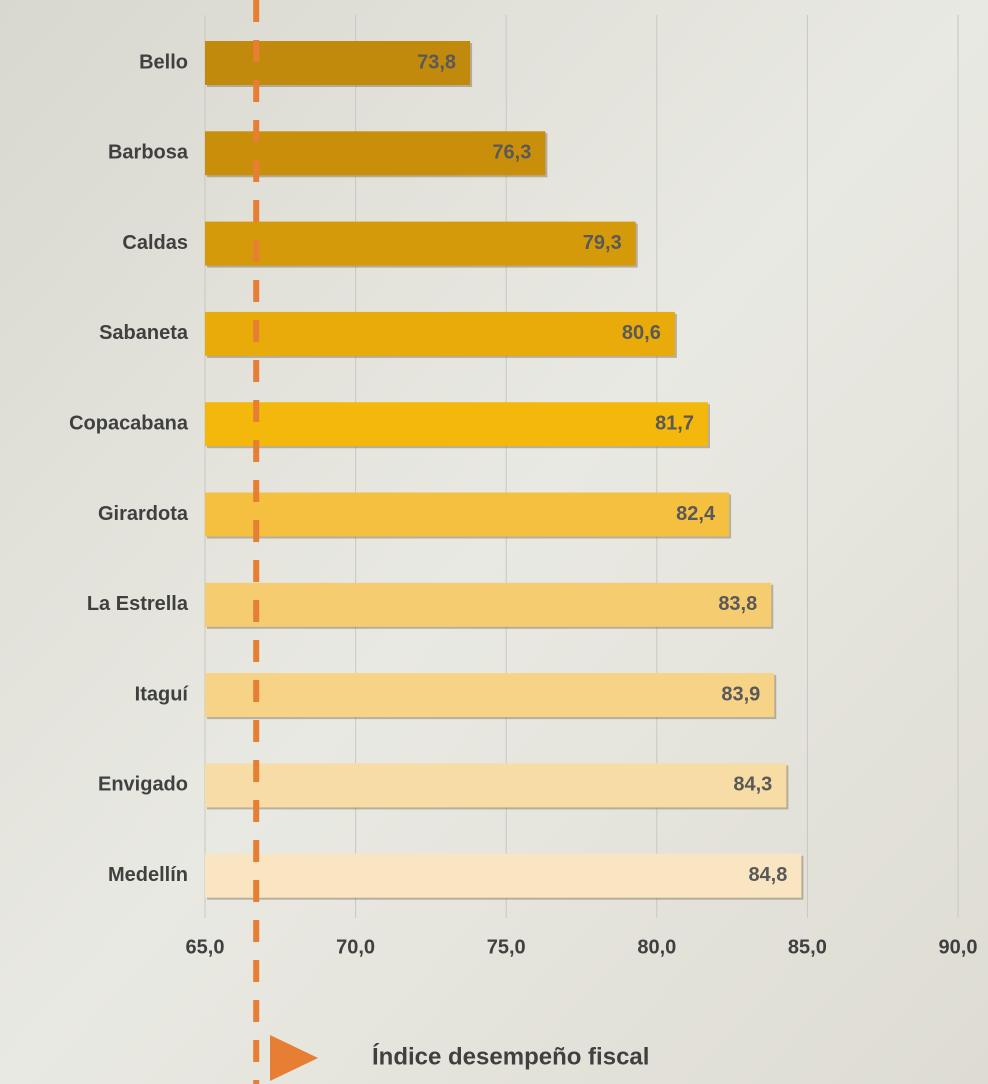 The height and width of the screenshot is (1084, 988). Describe the element at coordinates (148, 875) in the screenshot. I see `y-tick-label: Medellín` at that location.